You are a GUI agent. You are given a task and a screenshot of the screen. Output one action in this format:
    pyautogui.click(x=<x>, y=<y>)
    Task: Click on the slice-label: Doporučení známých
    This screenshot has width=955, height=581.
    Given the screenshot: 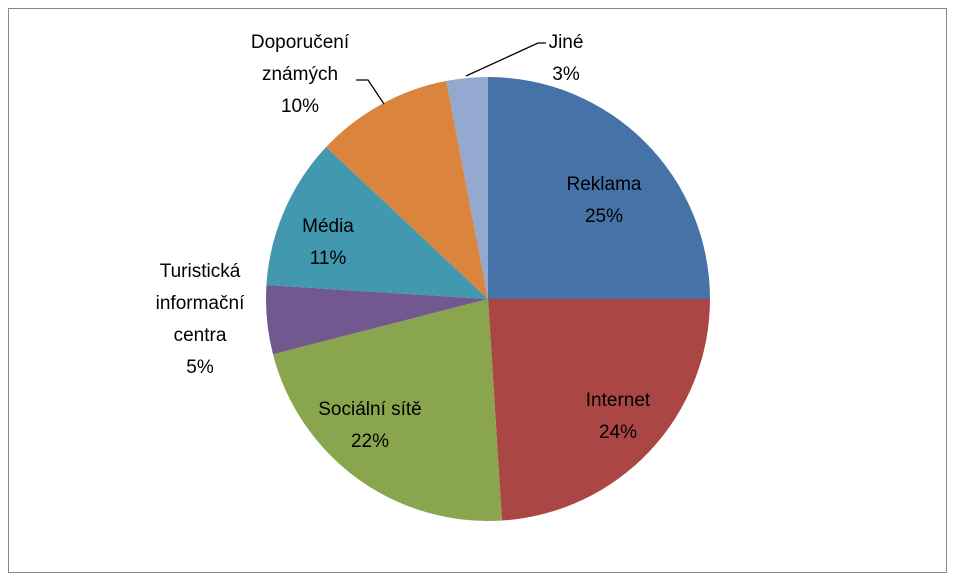 What is the action you would take?
    pyautogui.click(x=300, y=58)
    